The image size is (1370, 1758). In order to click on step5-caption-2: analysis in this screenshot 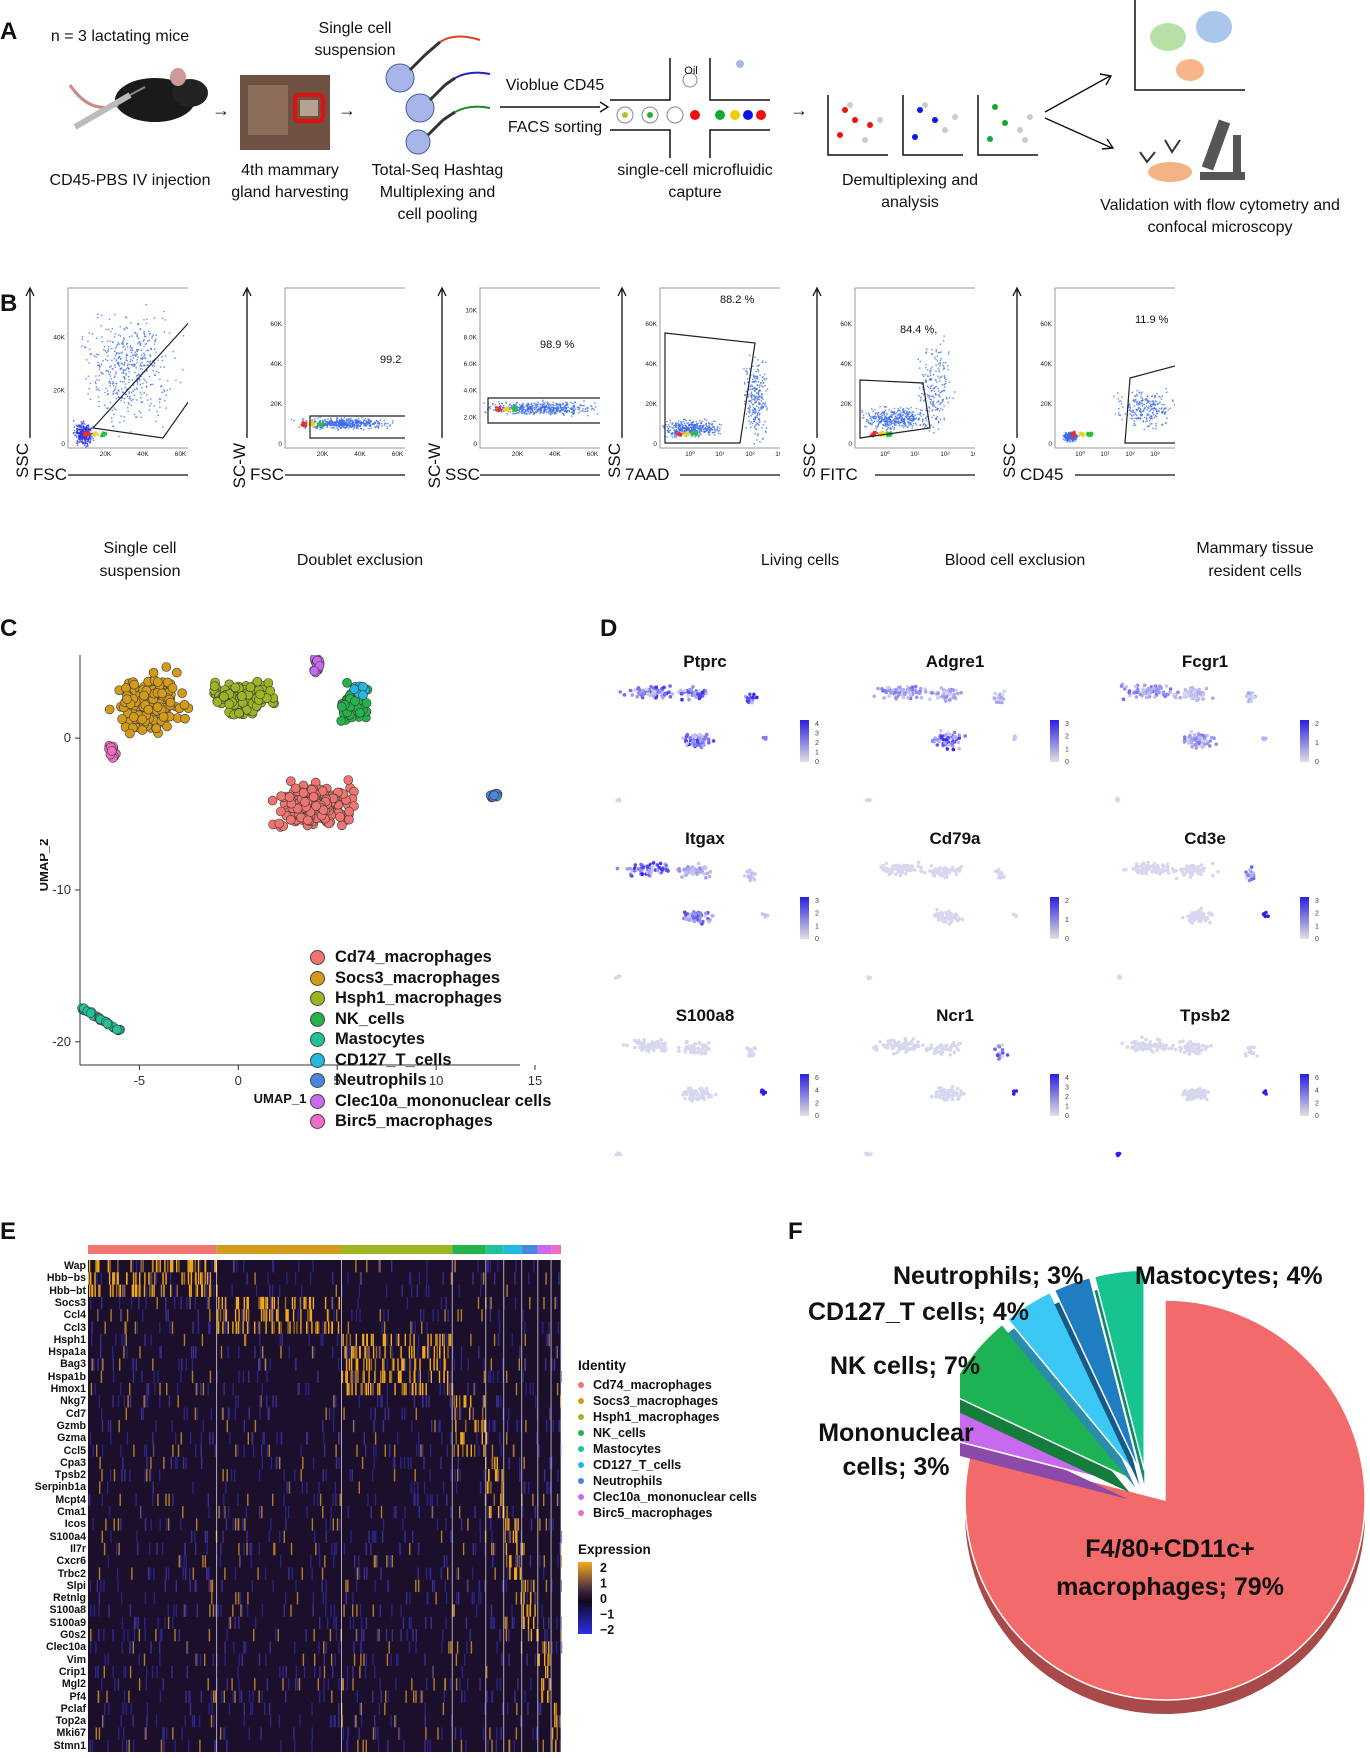, I will do `click(910, 202)`.